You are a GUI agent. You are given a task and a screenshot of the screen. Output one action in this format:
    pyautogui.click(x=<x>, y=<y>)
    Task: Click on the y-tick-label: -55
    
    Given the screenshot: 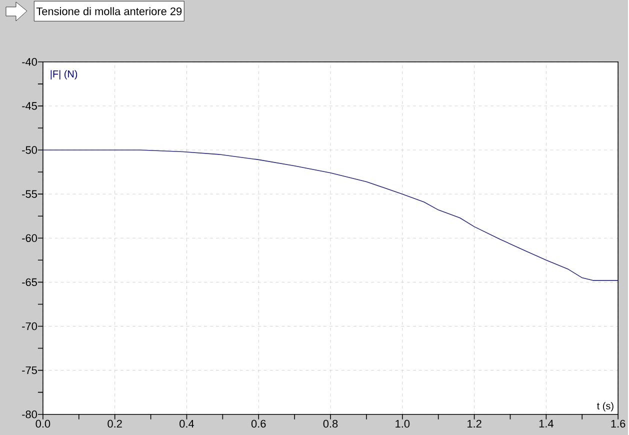 What is the action you would take?
    pyautogui.click(x=29, y=194)
    